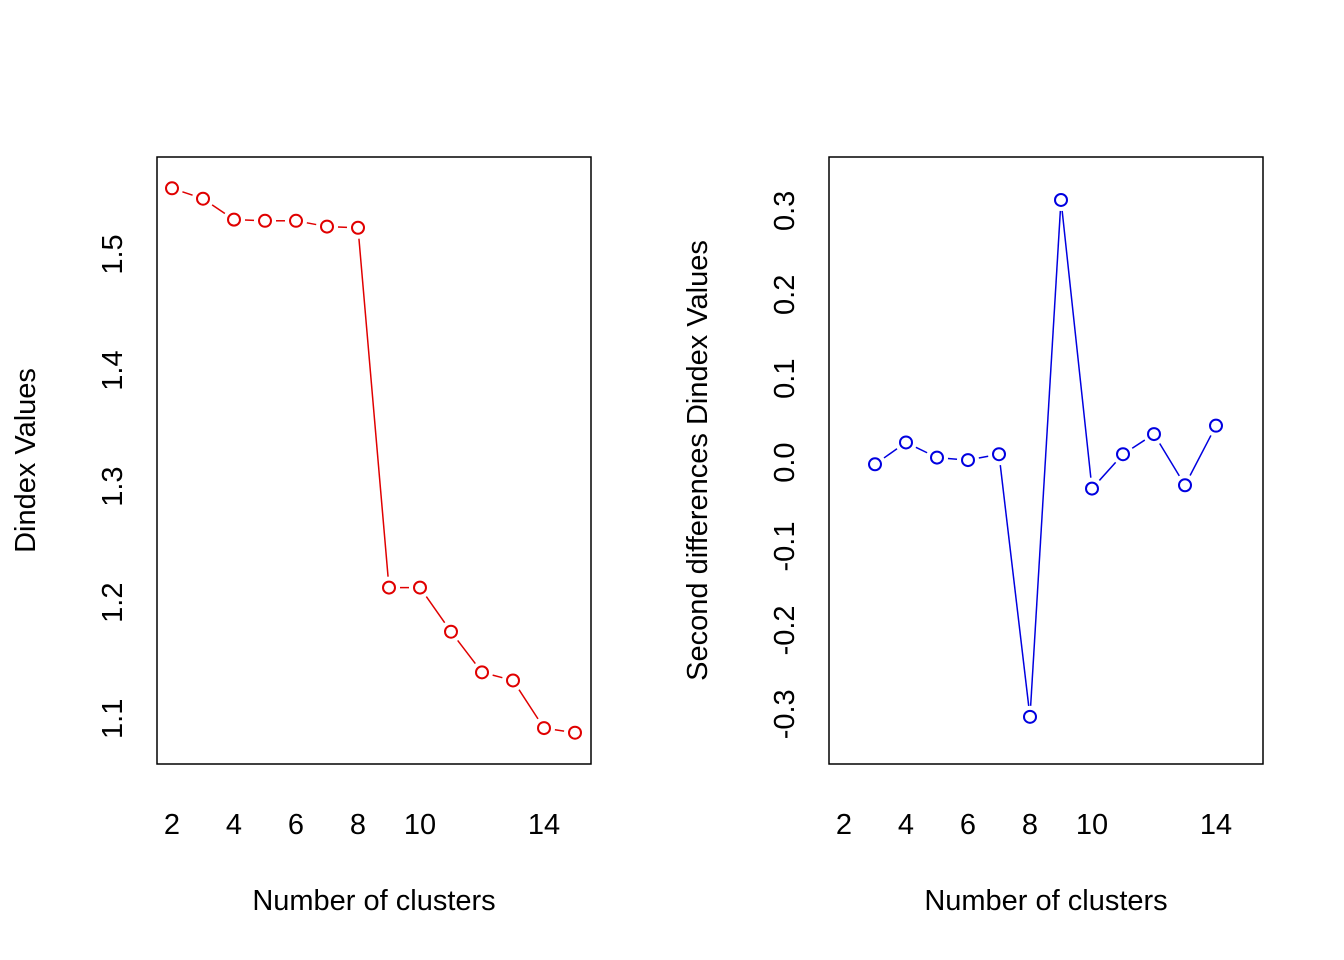  What do you see at coordinates (785, 462) in the screenshot?
I see `y-tick-label: 0.0` at bounding box center [785, 462].